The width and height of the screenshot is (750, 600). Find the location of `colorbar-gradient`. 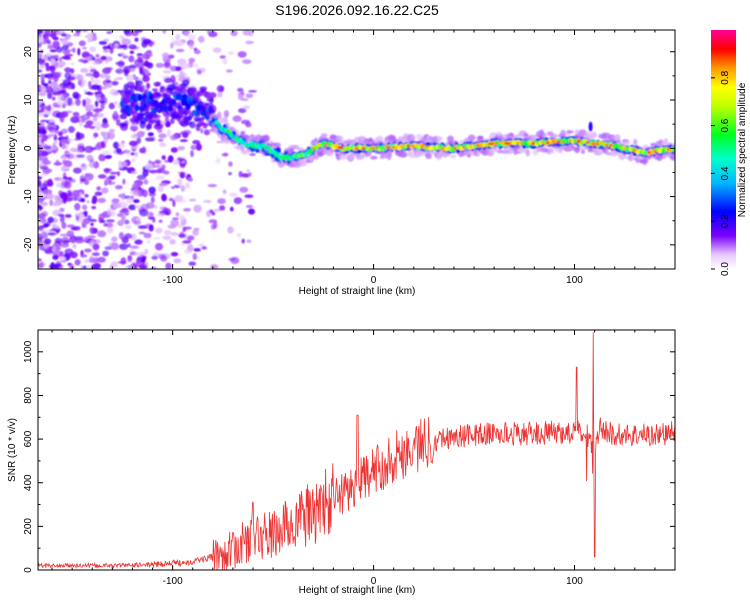

colorbar-gradient is located at coordinates (723, 149).